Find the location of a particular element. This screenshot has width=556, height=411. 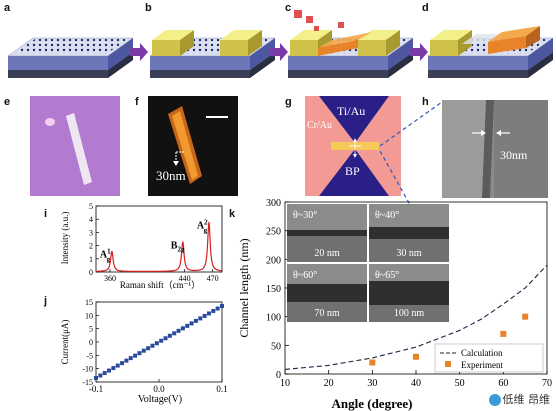

sem-inset-length: 20 nm is located at coordinates (327, 253).